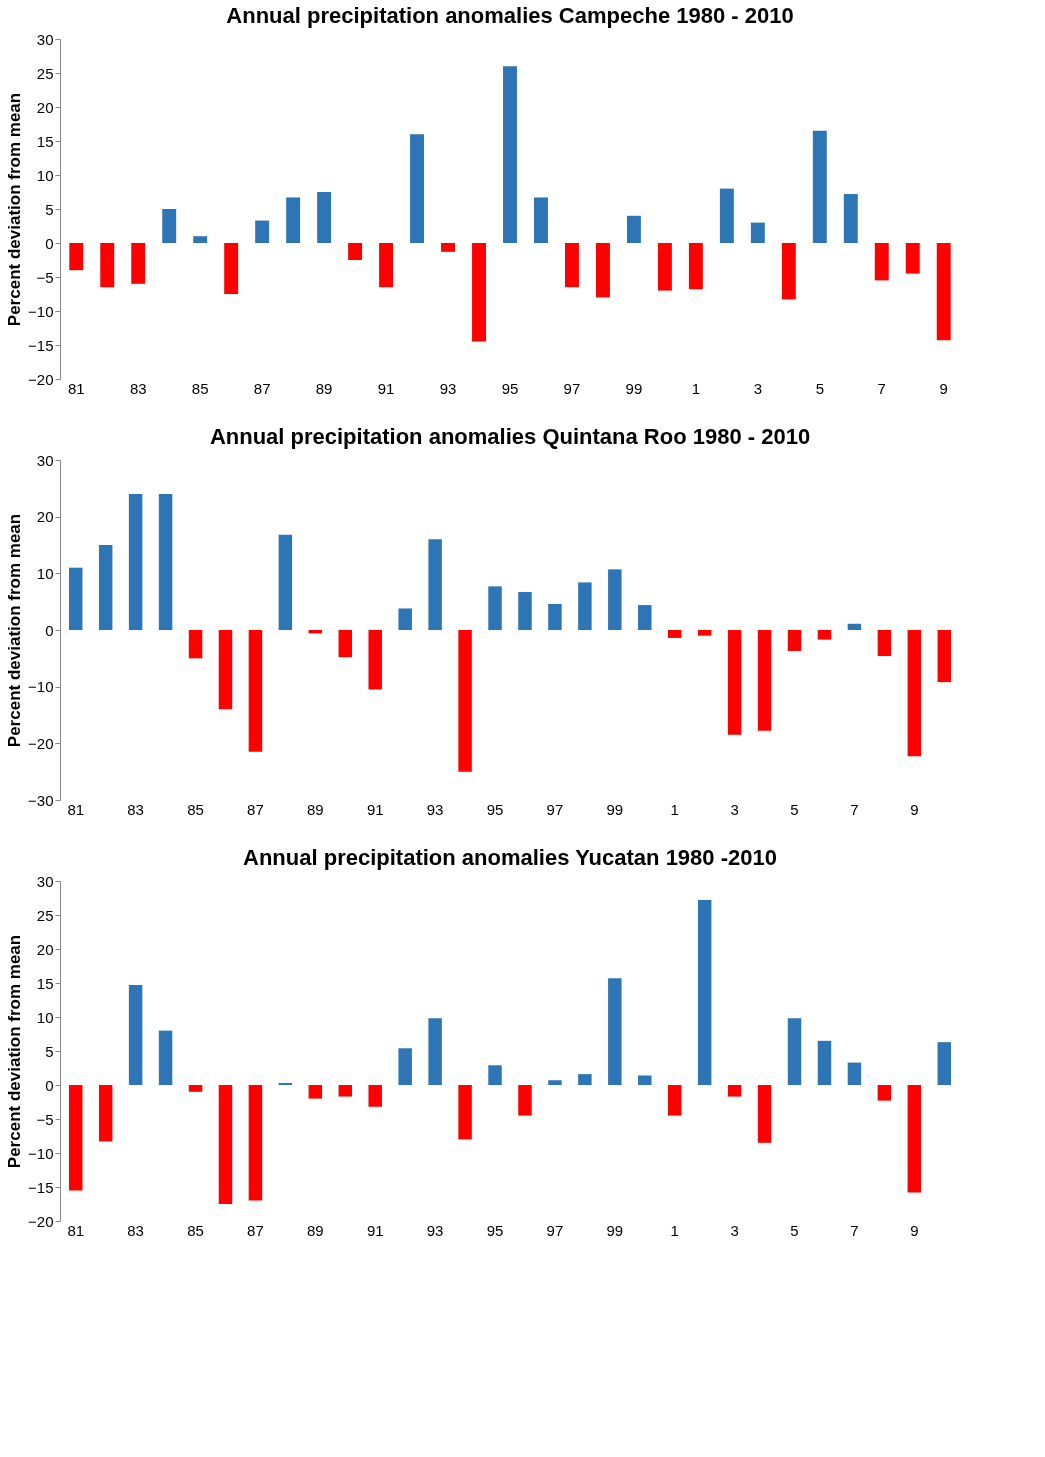 The image size is (1045, 1457). What do you see at coordinates (45, 1119) in the screenshot?
I see `y-tick-label: −5` at bounding box center [45, 1119].